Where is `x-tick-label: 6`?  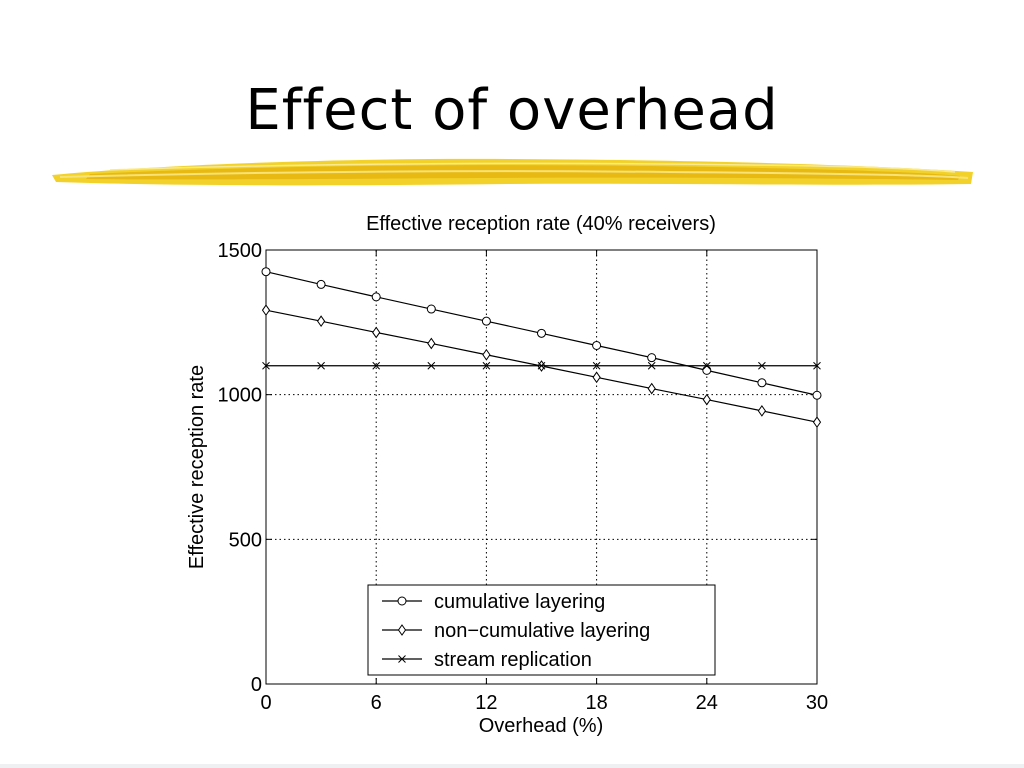 x-tick-label: 6 is located at coordinates (376, 703).